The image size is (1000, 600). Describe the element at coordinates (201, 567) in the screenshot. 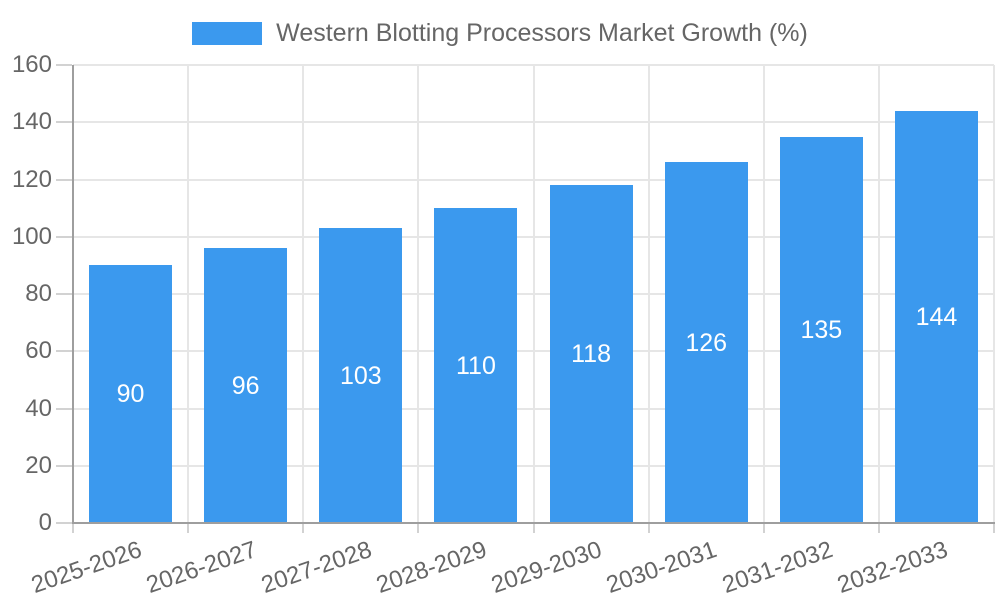

I see `x-axis-tick-label: 2026-2027` at that location.